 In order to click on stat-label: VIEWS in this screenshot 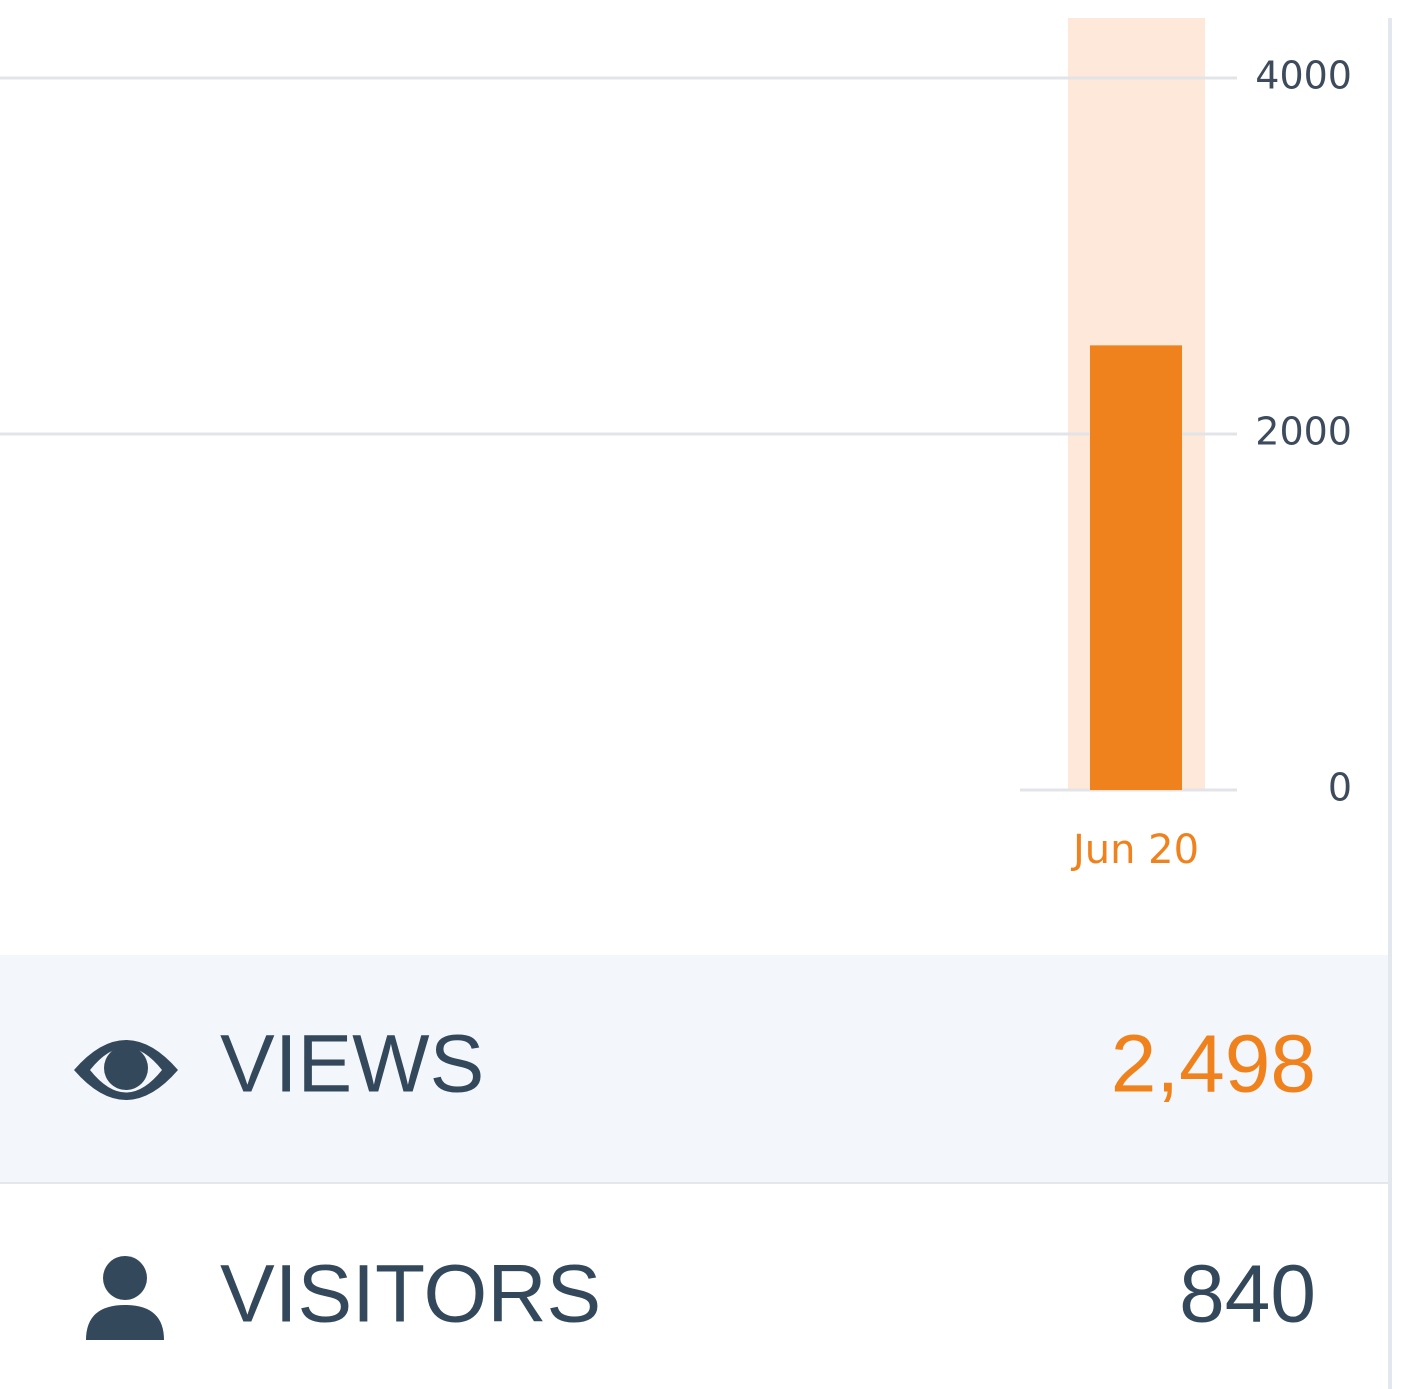, I will do `click(352, 1064)`.